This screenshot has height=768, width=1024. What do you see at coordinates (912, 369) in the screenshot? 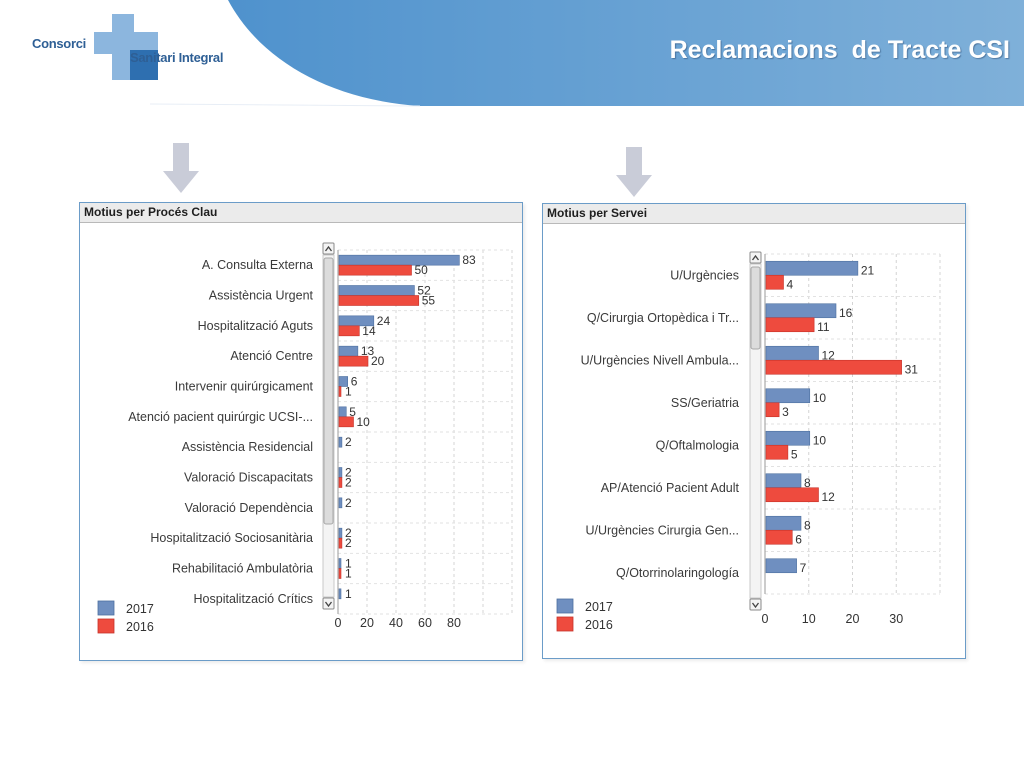
I see `data-label: 31` at bounding box center [912, 369].